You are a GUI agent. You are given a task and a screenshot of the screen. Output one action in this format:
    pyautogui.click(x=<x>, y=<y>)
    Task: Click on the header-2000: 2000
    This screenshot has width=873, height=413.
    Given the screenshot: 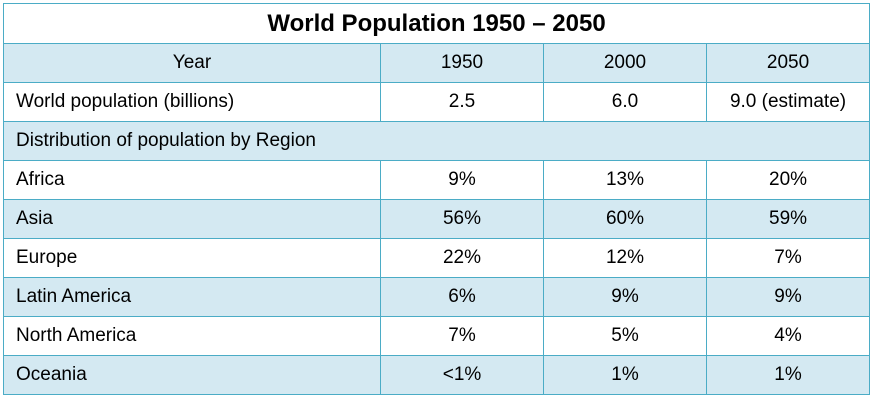 What is the action you would take?
    pyautogui.click(x=625, y=63)
    